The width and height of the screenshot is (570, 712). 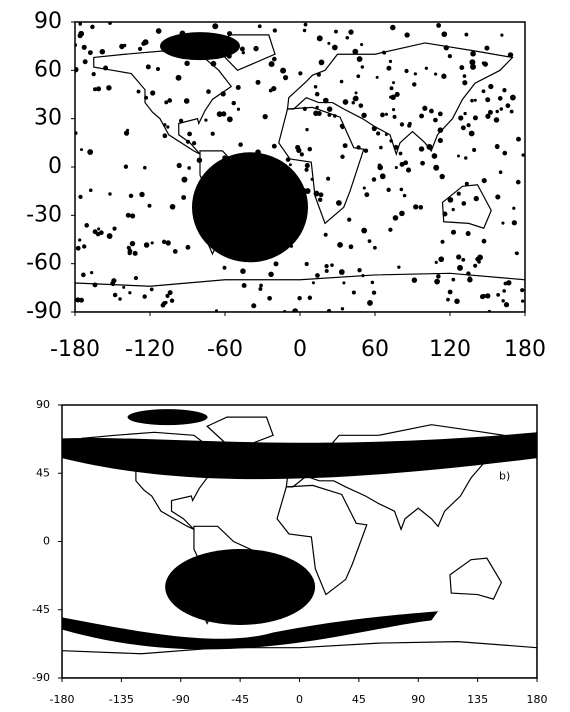 I want to click on y-tick-label: 60, so click(x=48, y=69).